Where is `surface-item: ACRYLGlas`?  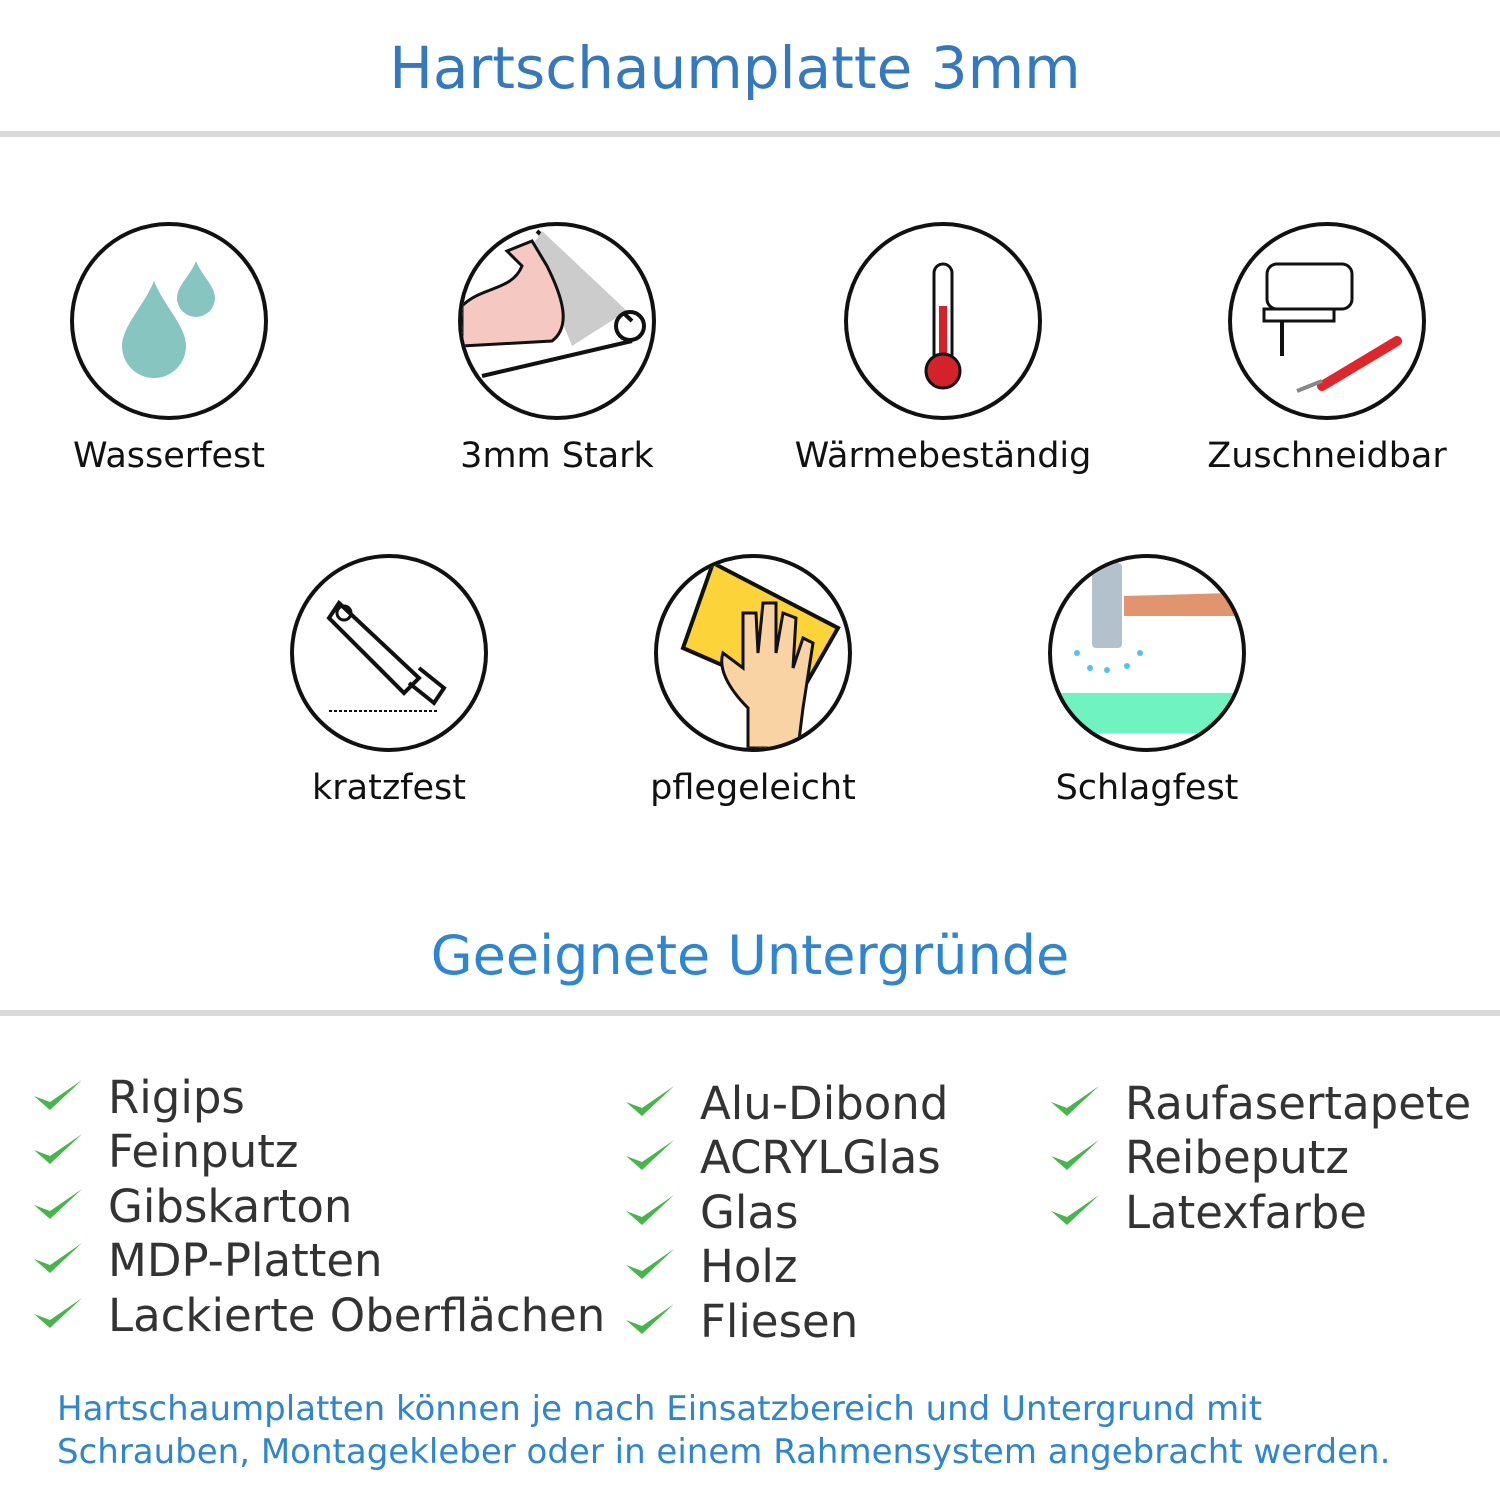
surface-item: ACRYLGlas is located at coordinates (782, 1157).